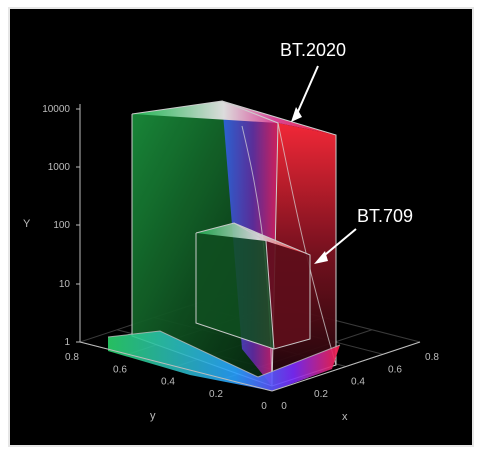 Image resolution: width=486 pixels, height=459 pixels. Describe the element at coordinates (321, 394) in the screenshot. I see `right-floor-tick-label: 0.2` at that location.